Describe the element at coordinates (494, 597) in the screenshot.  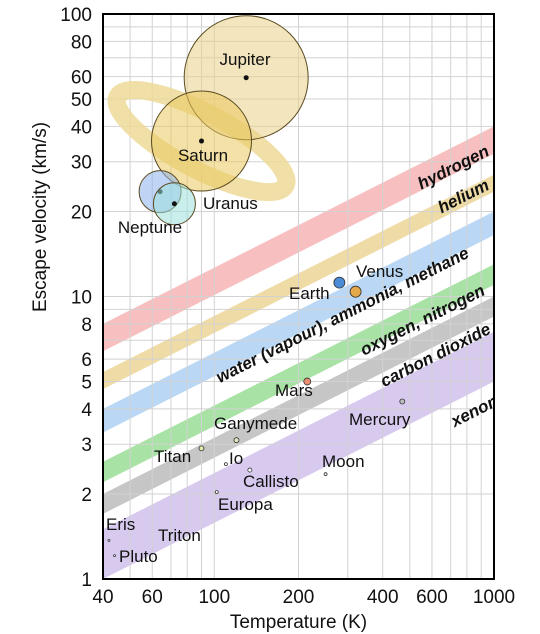
I see `x-tick-label: 1000` at that location.